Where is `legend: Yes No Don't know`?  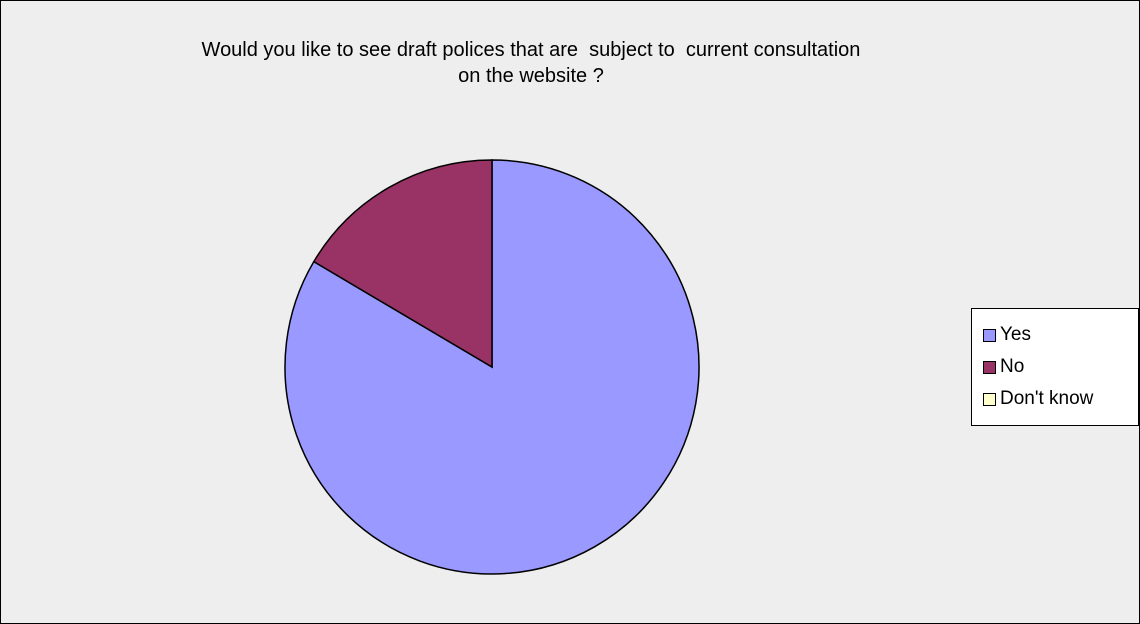 legend: Yes No Don't know is located at coordinates (1055, 367).